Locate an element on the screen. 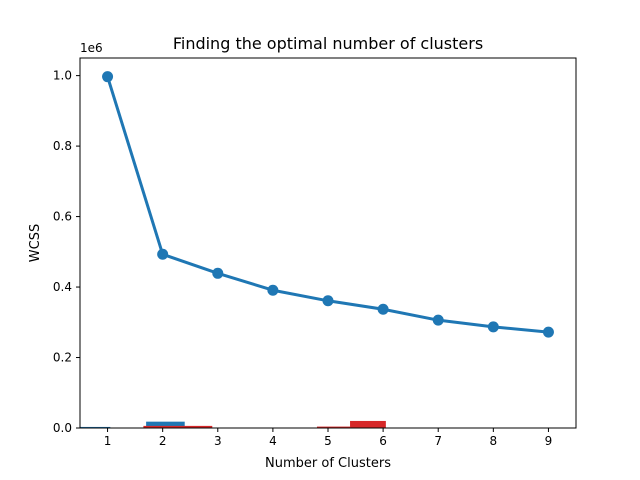  y-offset-label: 1e6 is located at coordinates (91, 48).